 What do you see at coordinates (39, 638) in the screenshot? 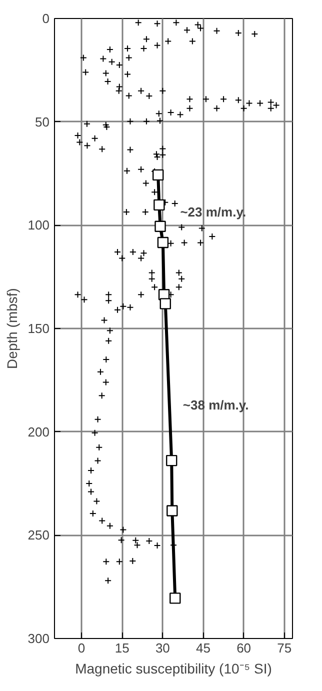
I see `y-tick-label: 300` at bounding box center [39, 638].